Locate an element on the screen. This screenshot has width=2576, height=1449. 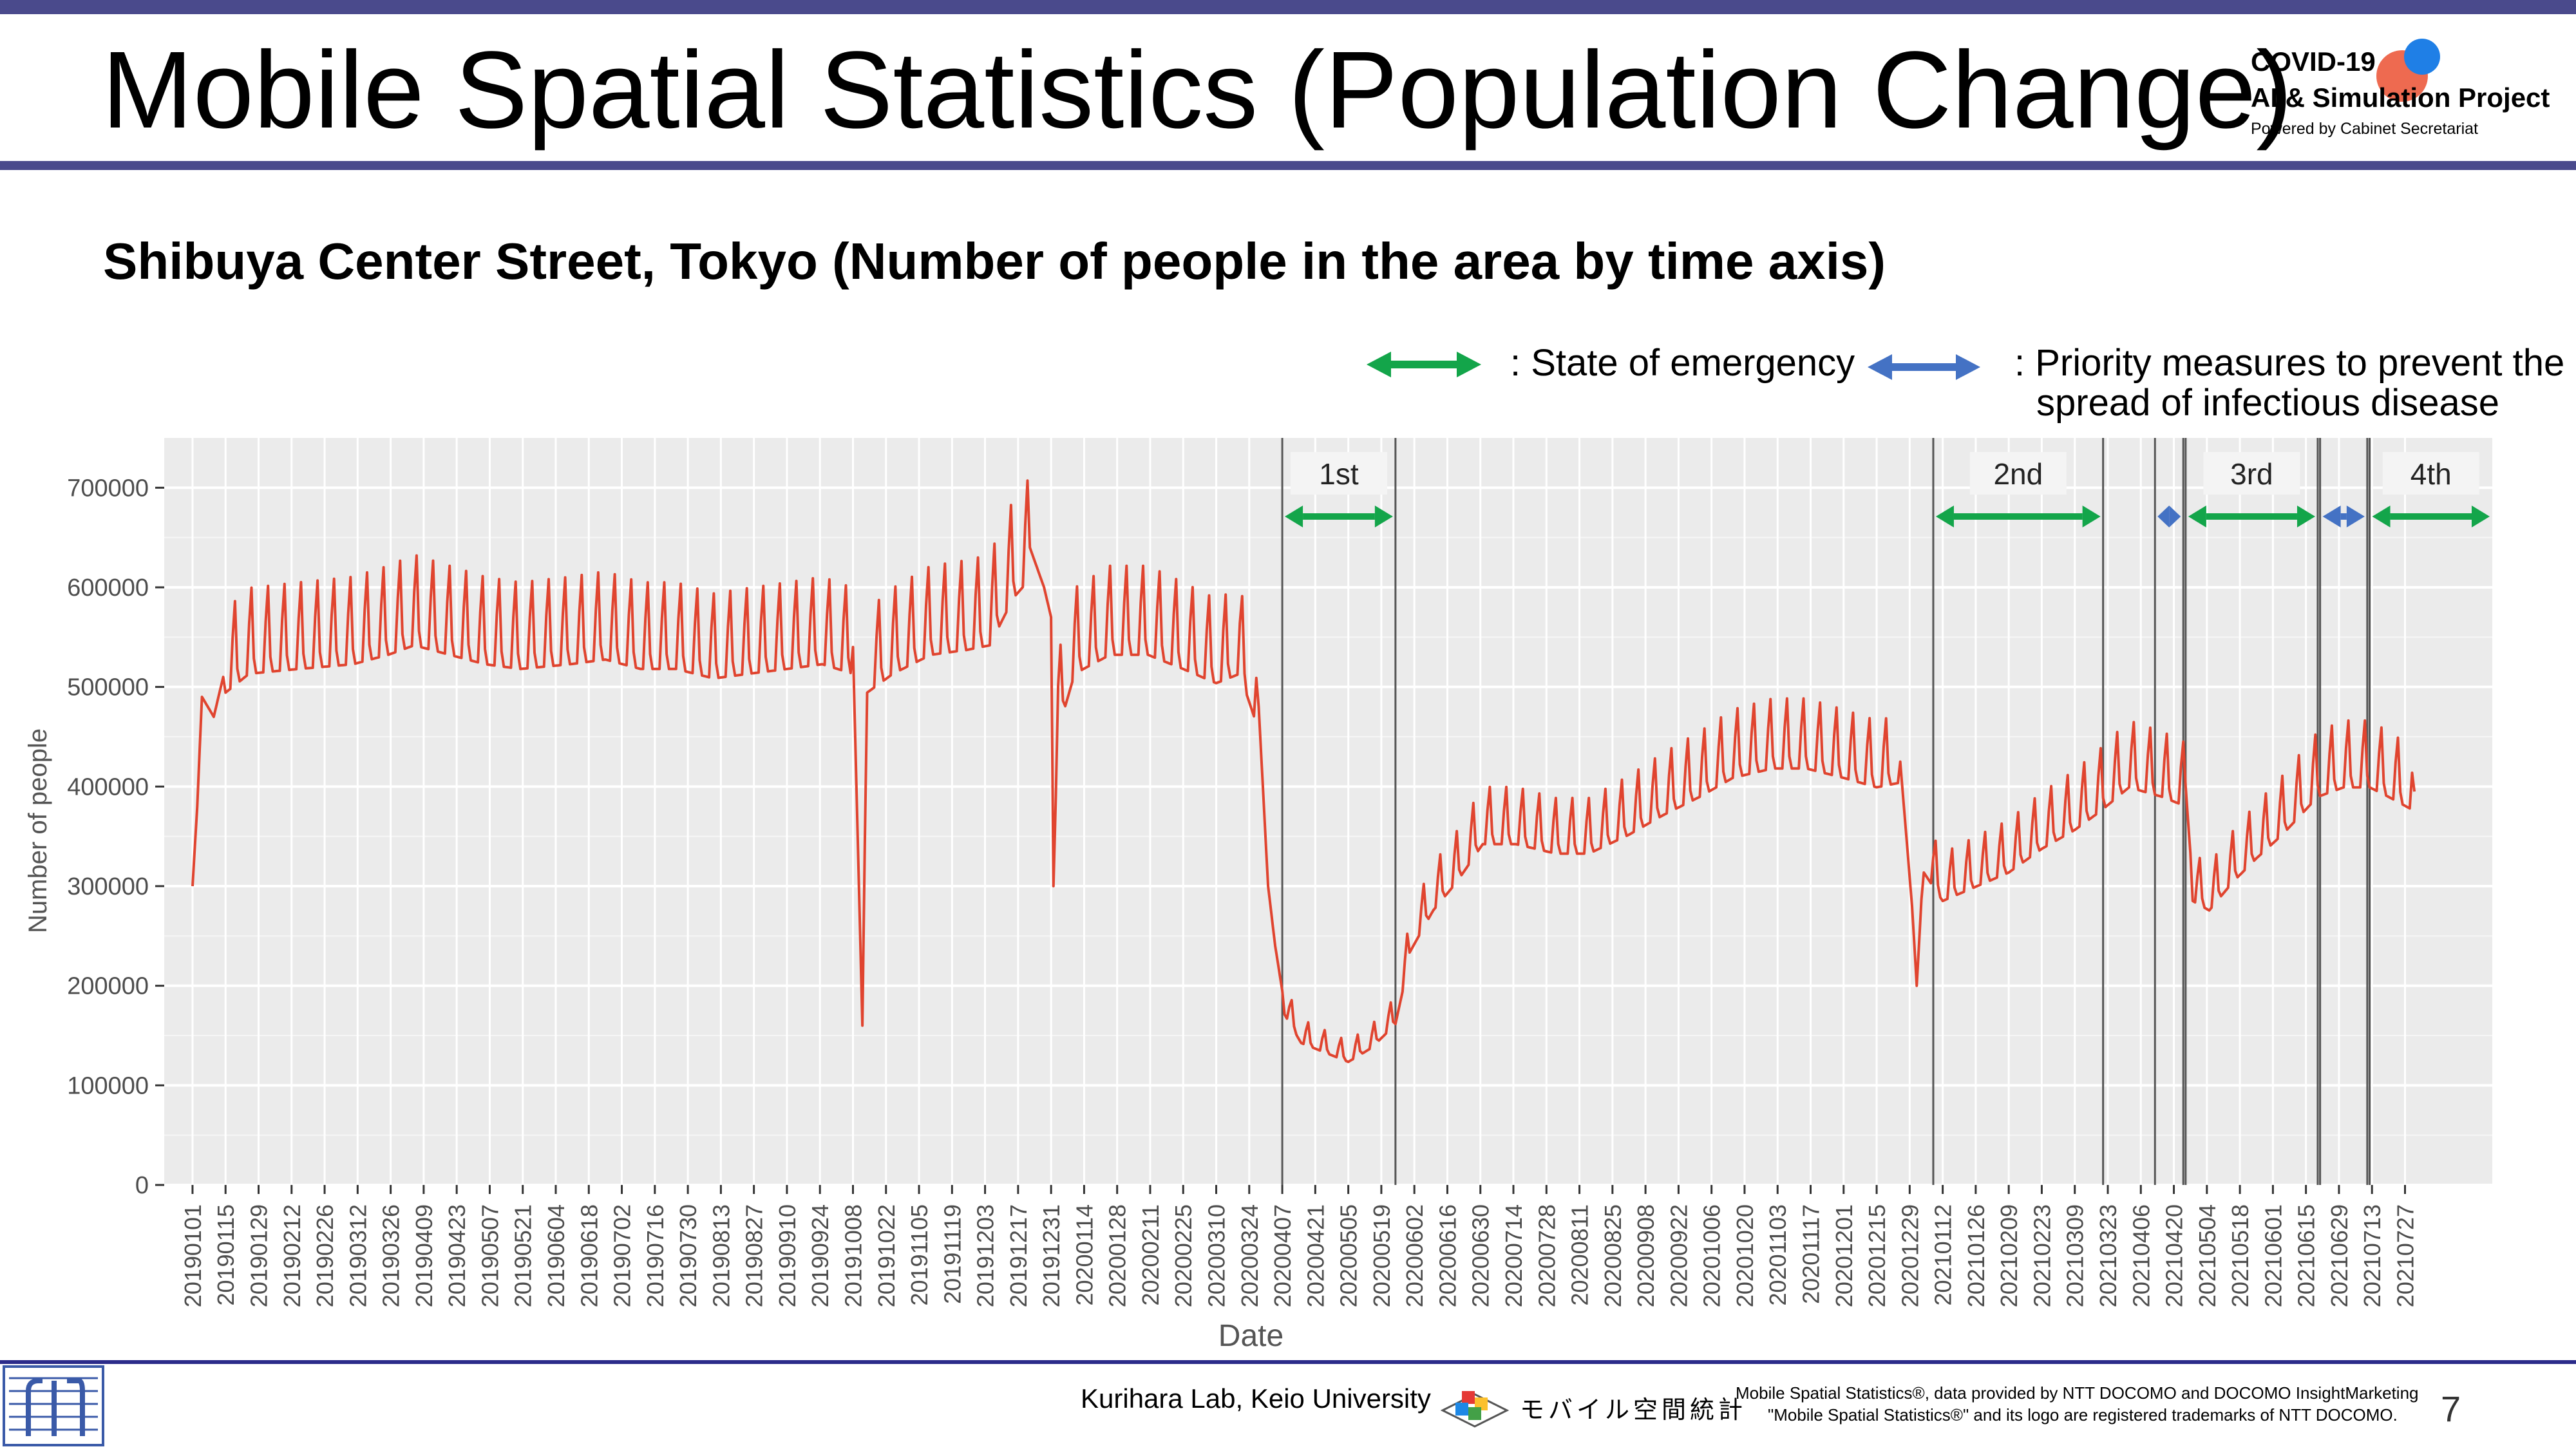
x-axis-title: Date is located at coordinates (1251, 1336).